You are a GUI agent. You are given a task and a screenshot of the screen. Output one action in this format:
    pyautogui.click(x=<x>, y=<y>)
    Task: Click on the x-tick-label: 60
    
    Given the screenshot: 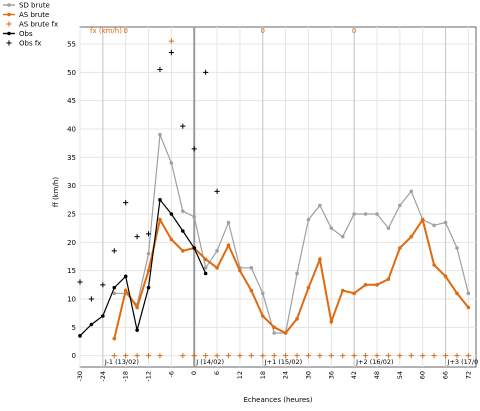 What is the action you would take?
    pyautogui.click(x=423, y=375)
    